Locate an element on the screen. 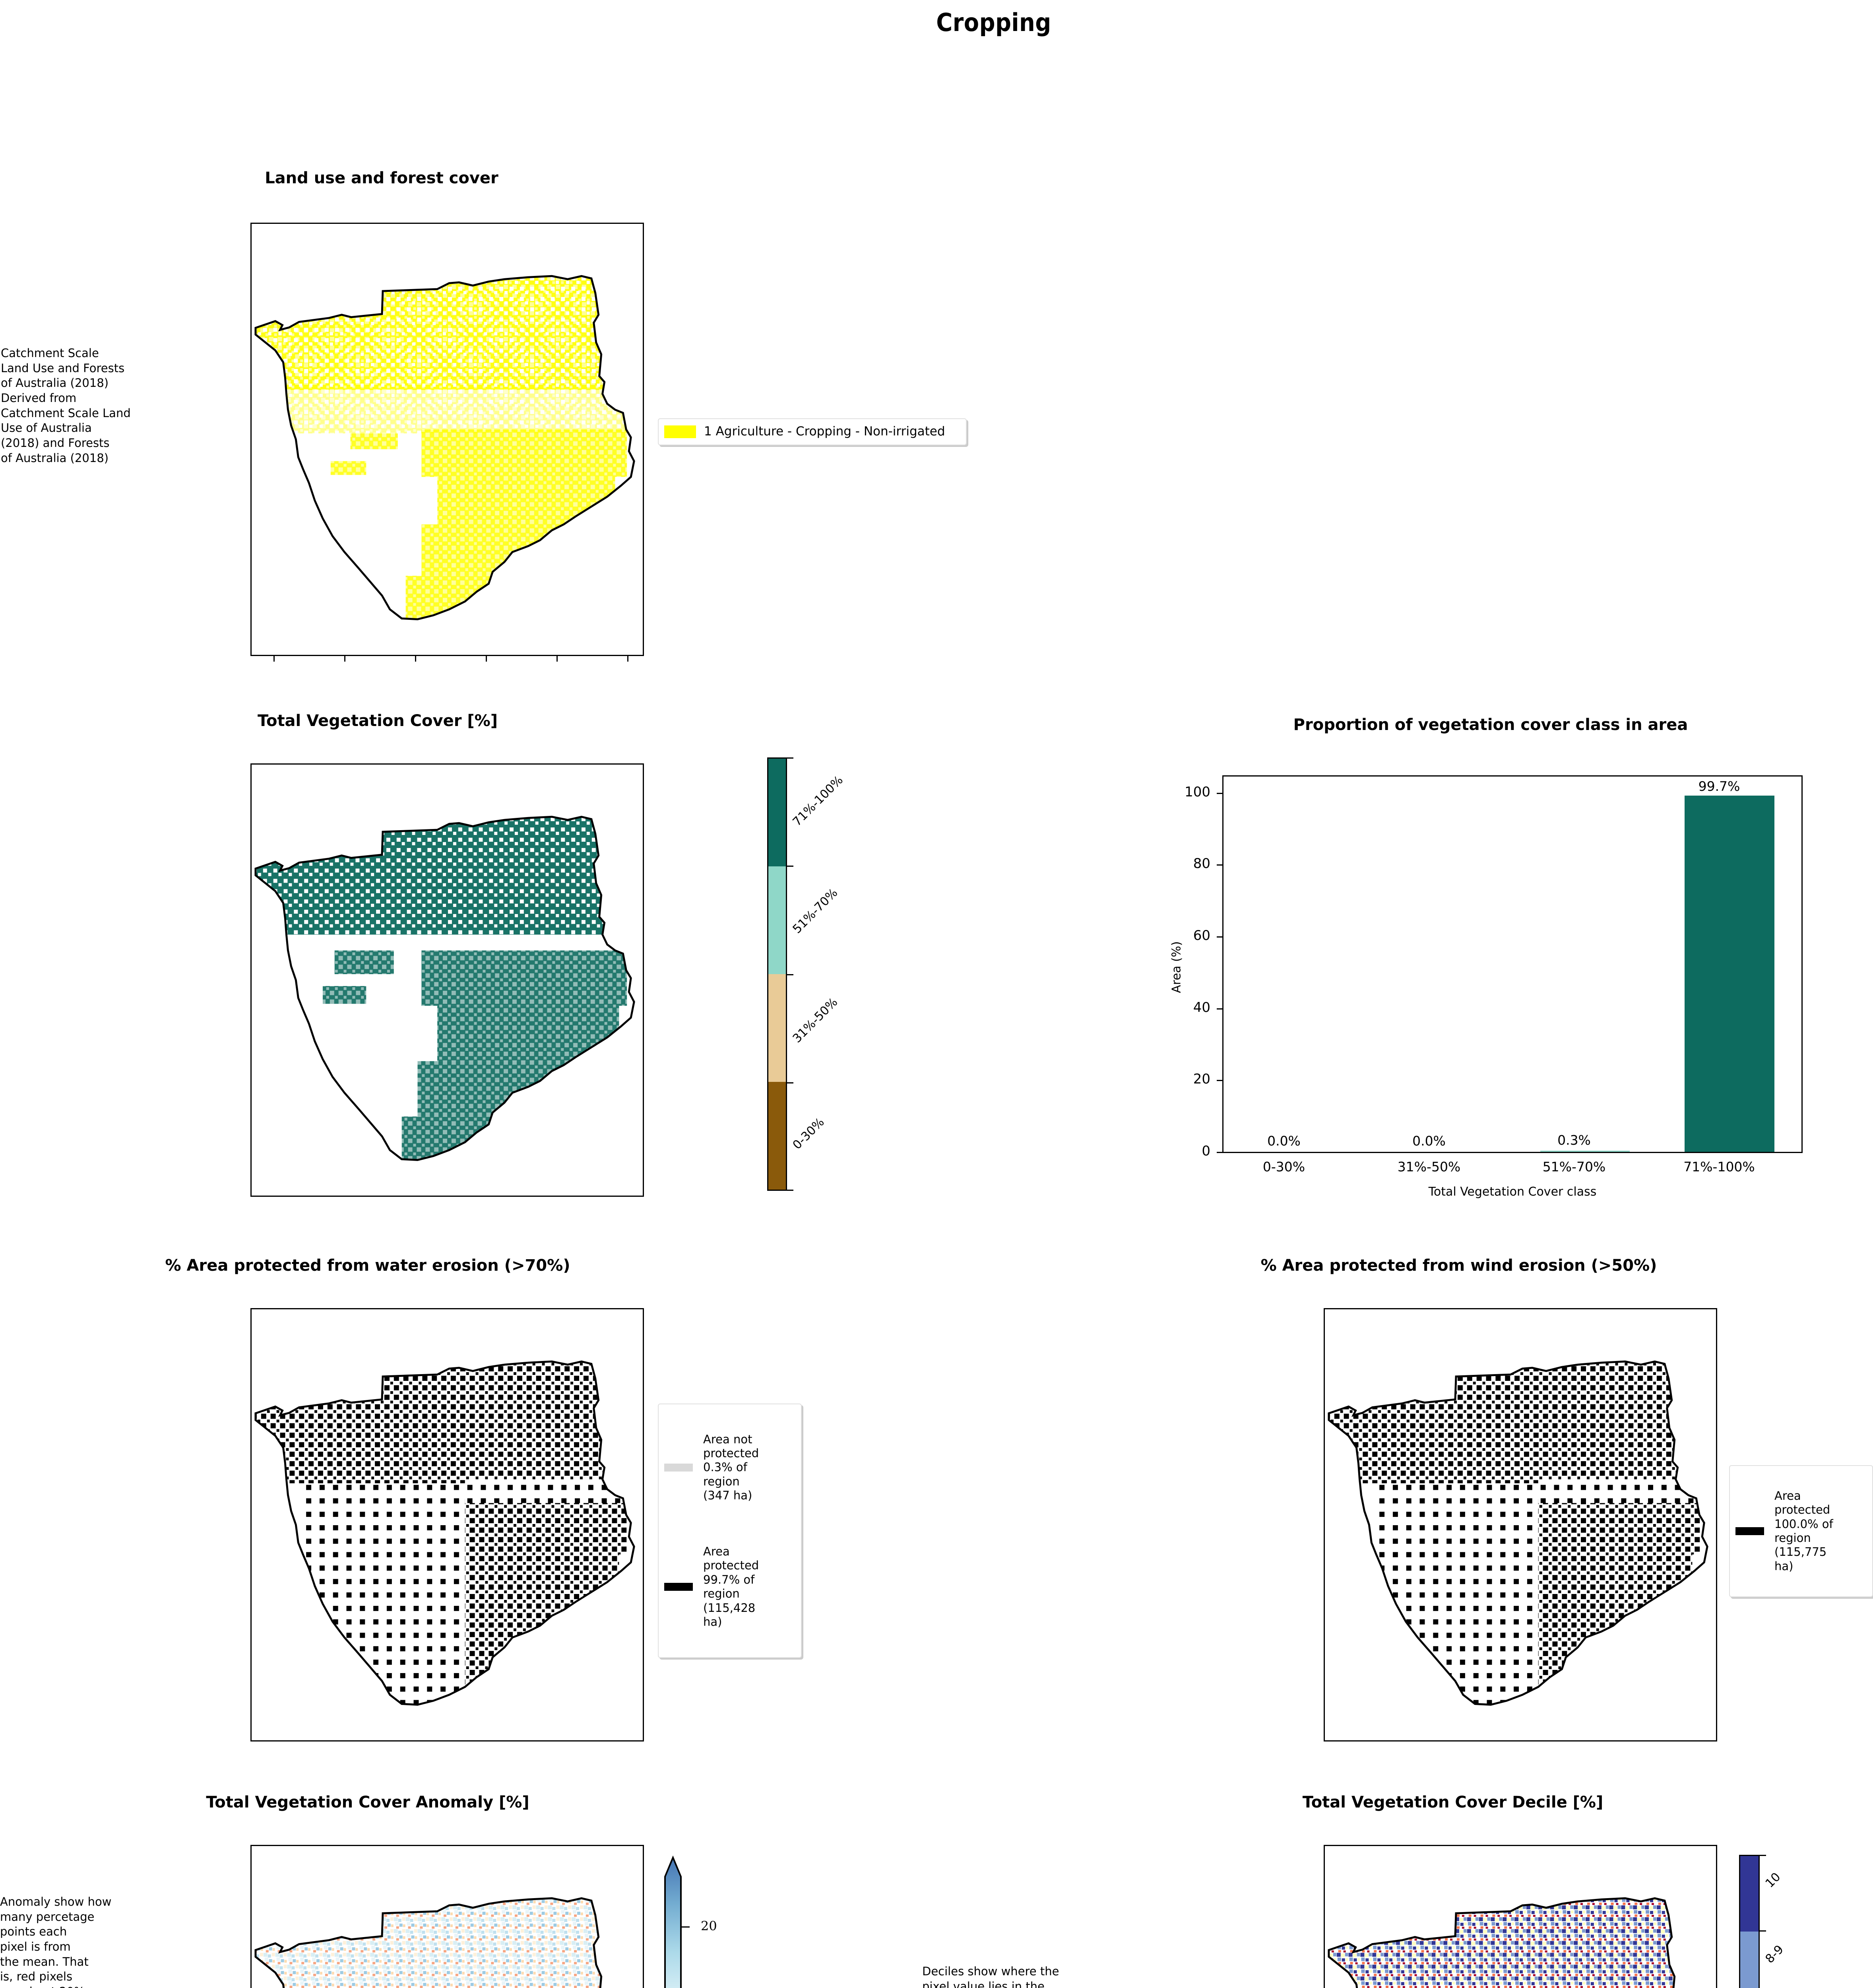 This screenshot has width=1873, height=1988. not-protected-colour-swatch is located at coordinates (679, 1468).